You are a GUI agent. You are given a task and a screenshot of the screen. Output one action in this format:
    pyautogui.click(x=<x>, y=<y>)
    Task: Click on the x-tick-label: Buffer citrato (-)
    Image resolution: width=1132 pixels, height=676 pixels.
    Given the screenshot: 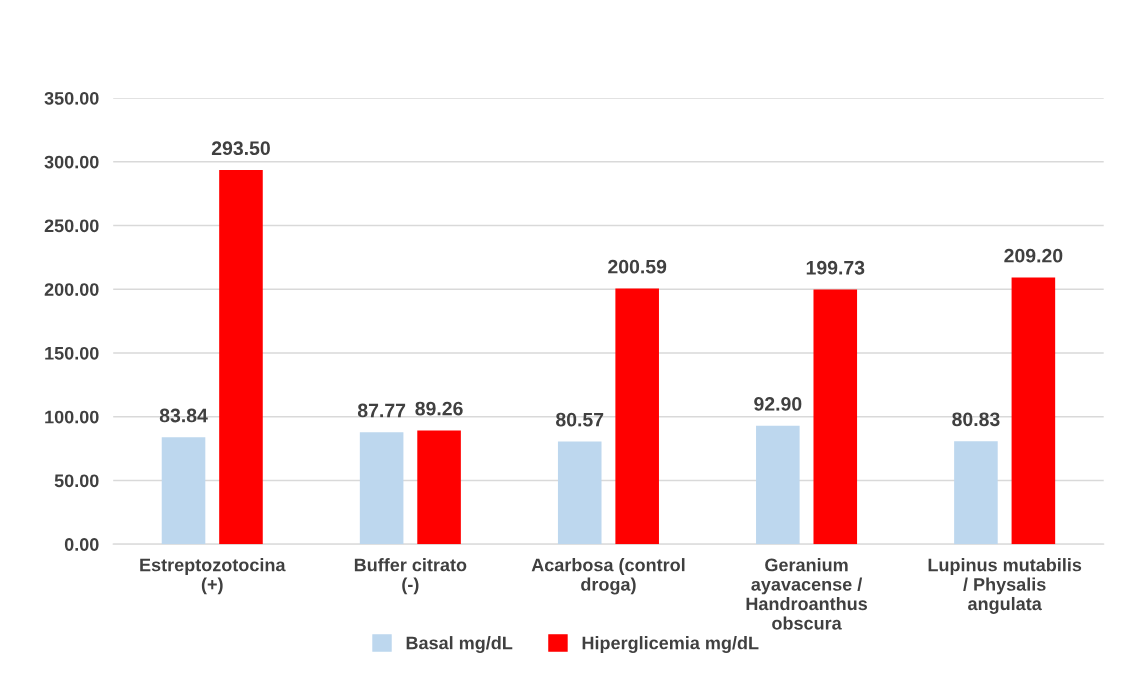 What is the action you would take?
    pyautogui.click(x=410, y=576)
    